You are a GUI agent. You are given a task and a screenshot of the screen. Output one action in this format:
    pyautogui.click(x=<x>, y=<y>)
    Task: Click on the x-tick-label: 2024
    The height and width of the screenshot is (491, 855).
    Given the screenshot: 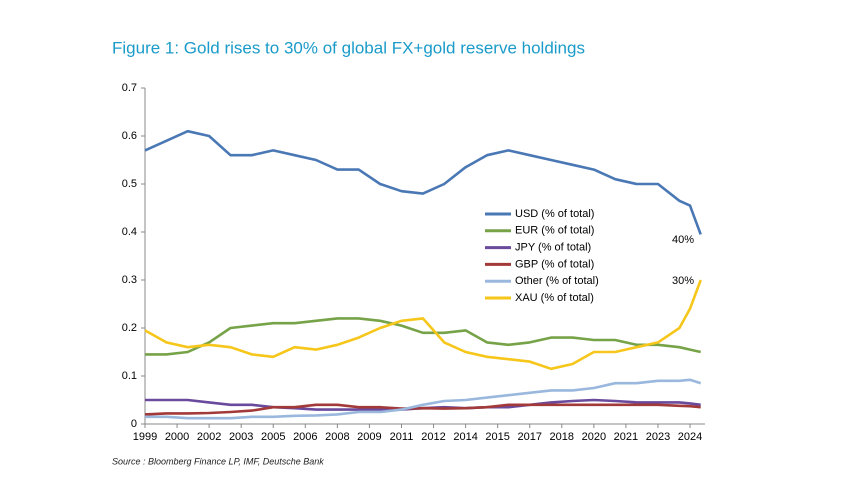 What is the action you would take?
    pyautogui.click(x=690, y=437)
    